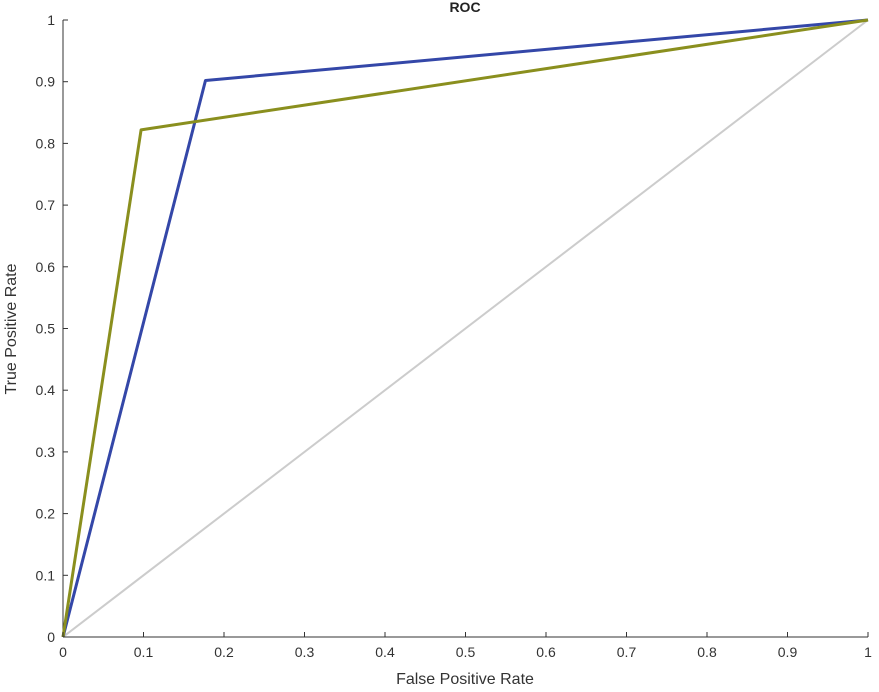  What do you see at coordinates (465, 679) in the screenshot?
I see `x-axis-title: False Positive Rate` at bounding box center [465, 679].